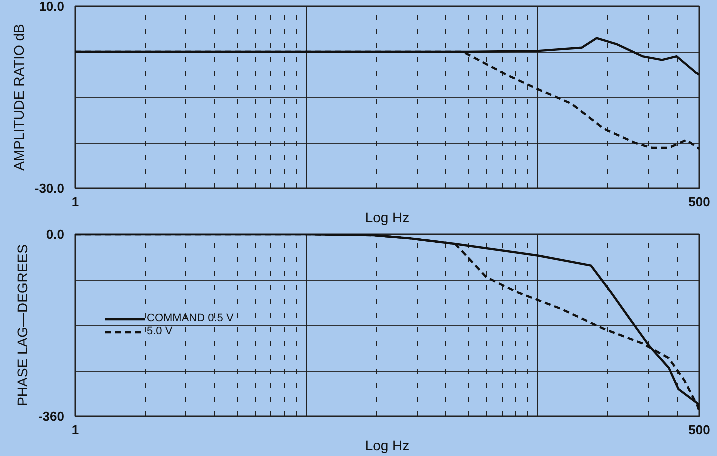 The width and height of the screenshot is (717, 456). I want to click on legend-label: 5.0 V, so click(160, 332).